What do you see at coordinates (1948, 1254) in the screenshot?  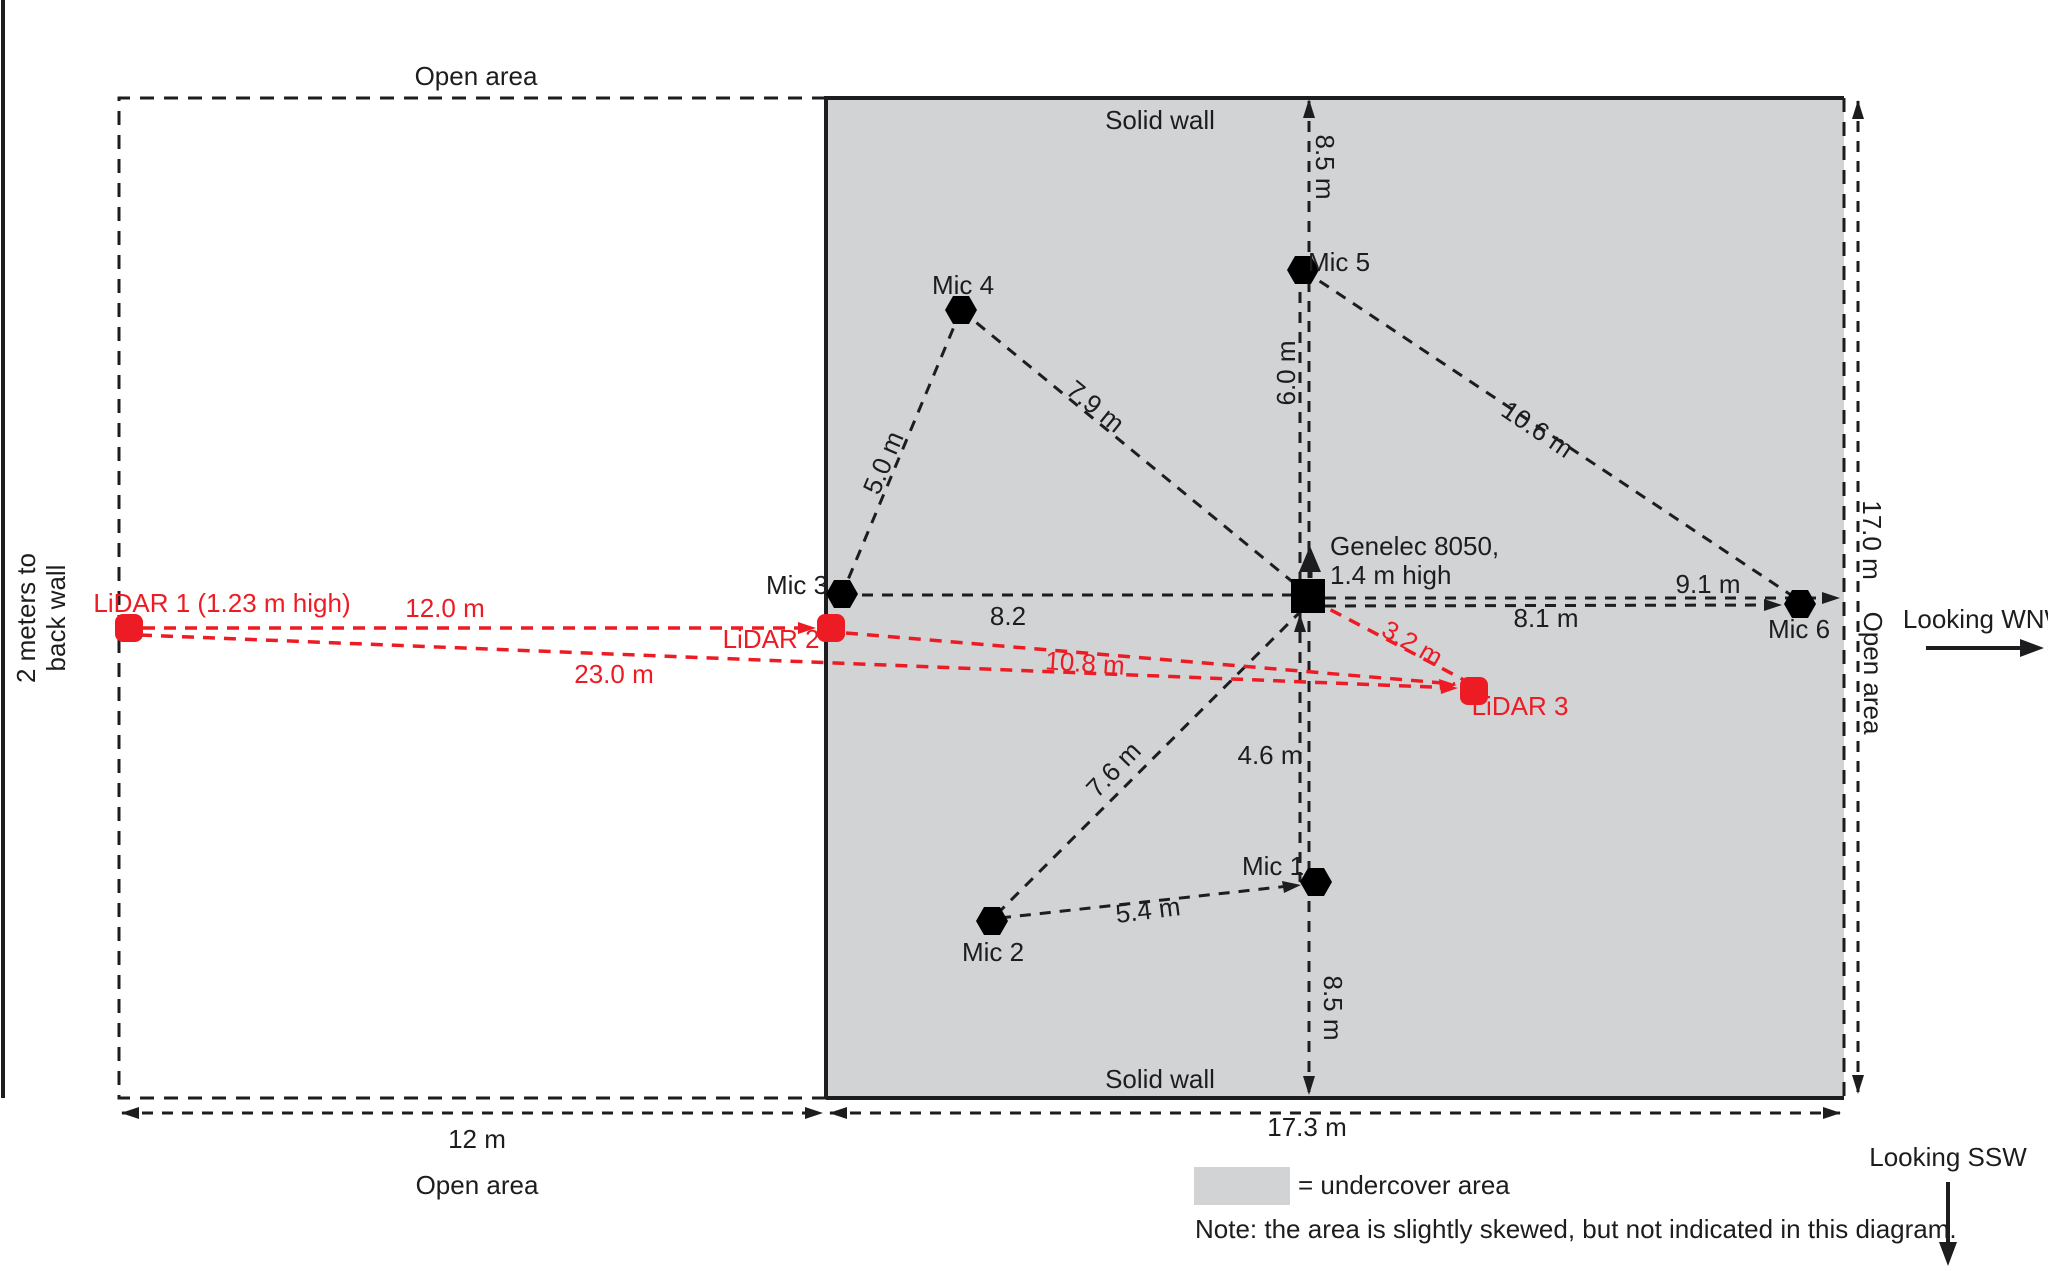 I see `looking-ssw-arrowhead` at bounding box center [1948, 1254].